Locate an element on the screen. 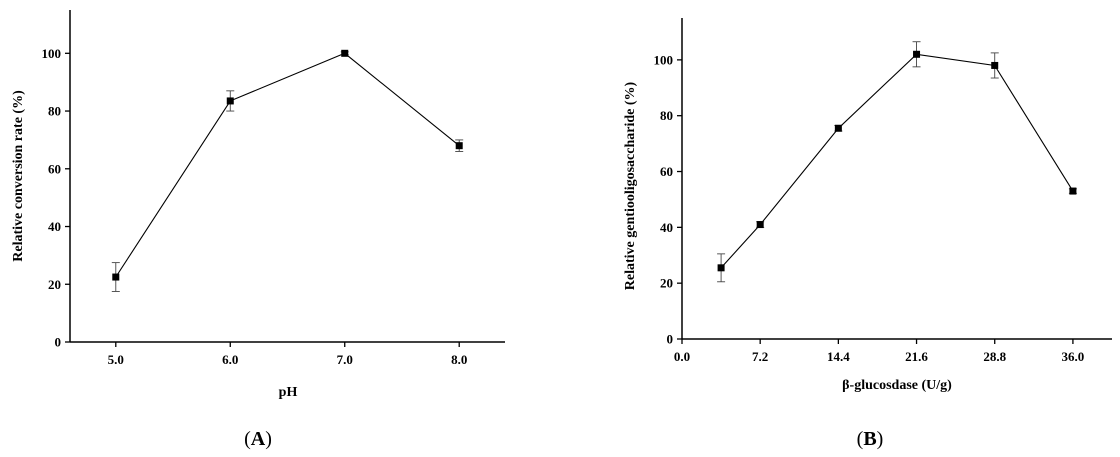 Image resolution: width=1120 pixels, height=457 pixels. chart-a-y-tick-label: 20 is located at coordinates (54, 284).